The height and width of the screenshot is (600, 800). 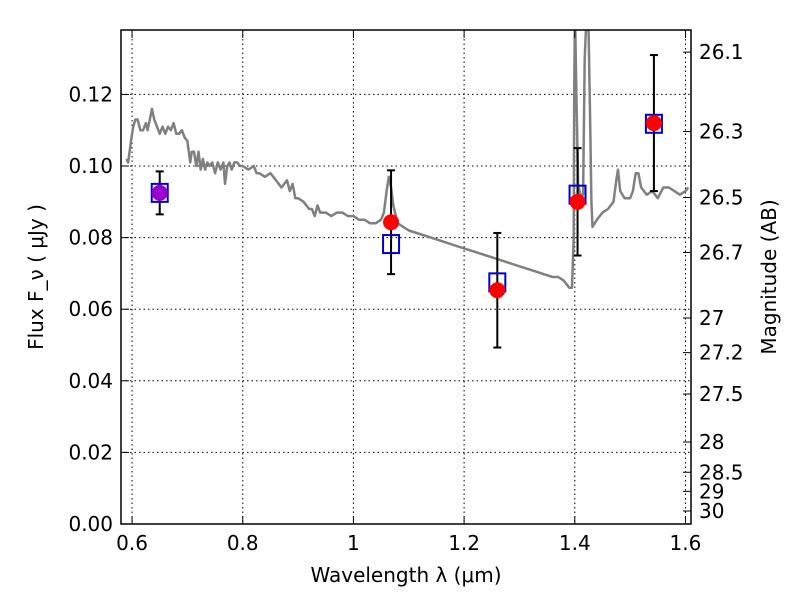 I want to click on mag-tick-label: 26.1, so click(x=721, y=52).